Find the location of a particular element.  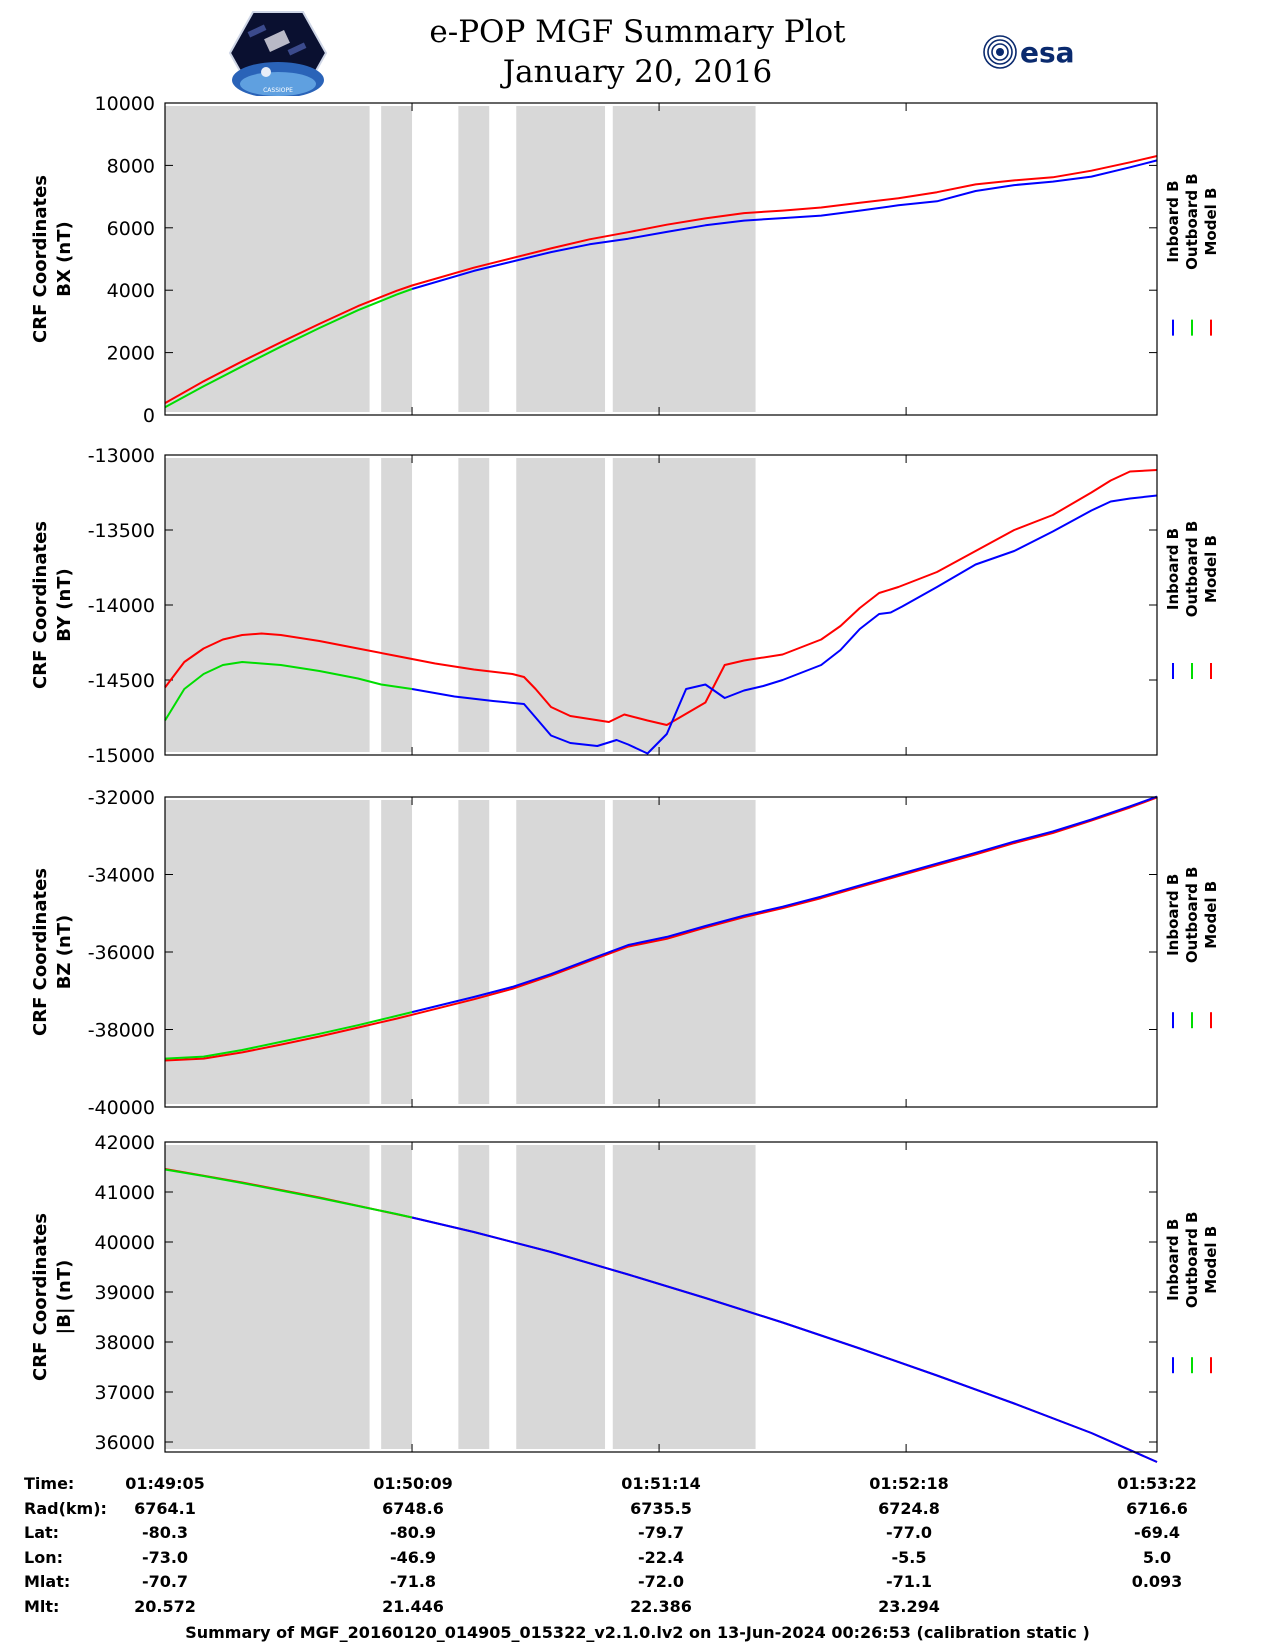

info-cell: 21.446 is located at coordinates (413, 1606).